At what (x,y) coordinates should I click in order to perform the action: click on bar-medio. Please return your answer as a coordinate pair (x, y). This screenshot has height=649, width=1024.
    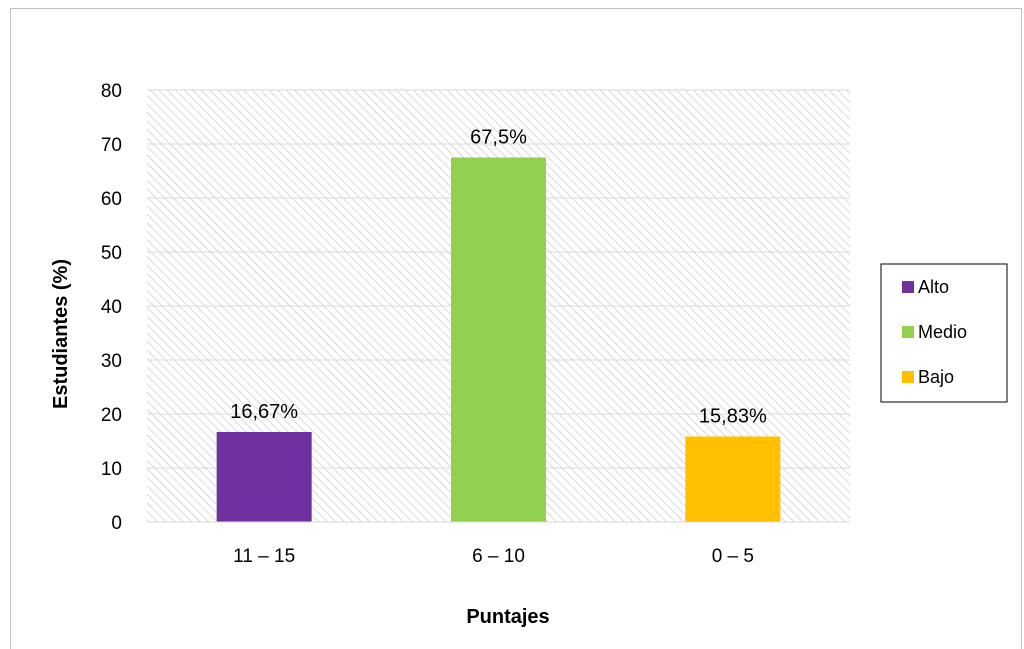
    Looking at the image, I should click on (498, 339).